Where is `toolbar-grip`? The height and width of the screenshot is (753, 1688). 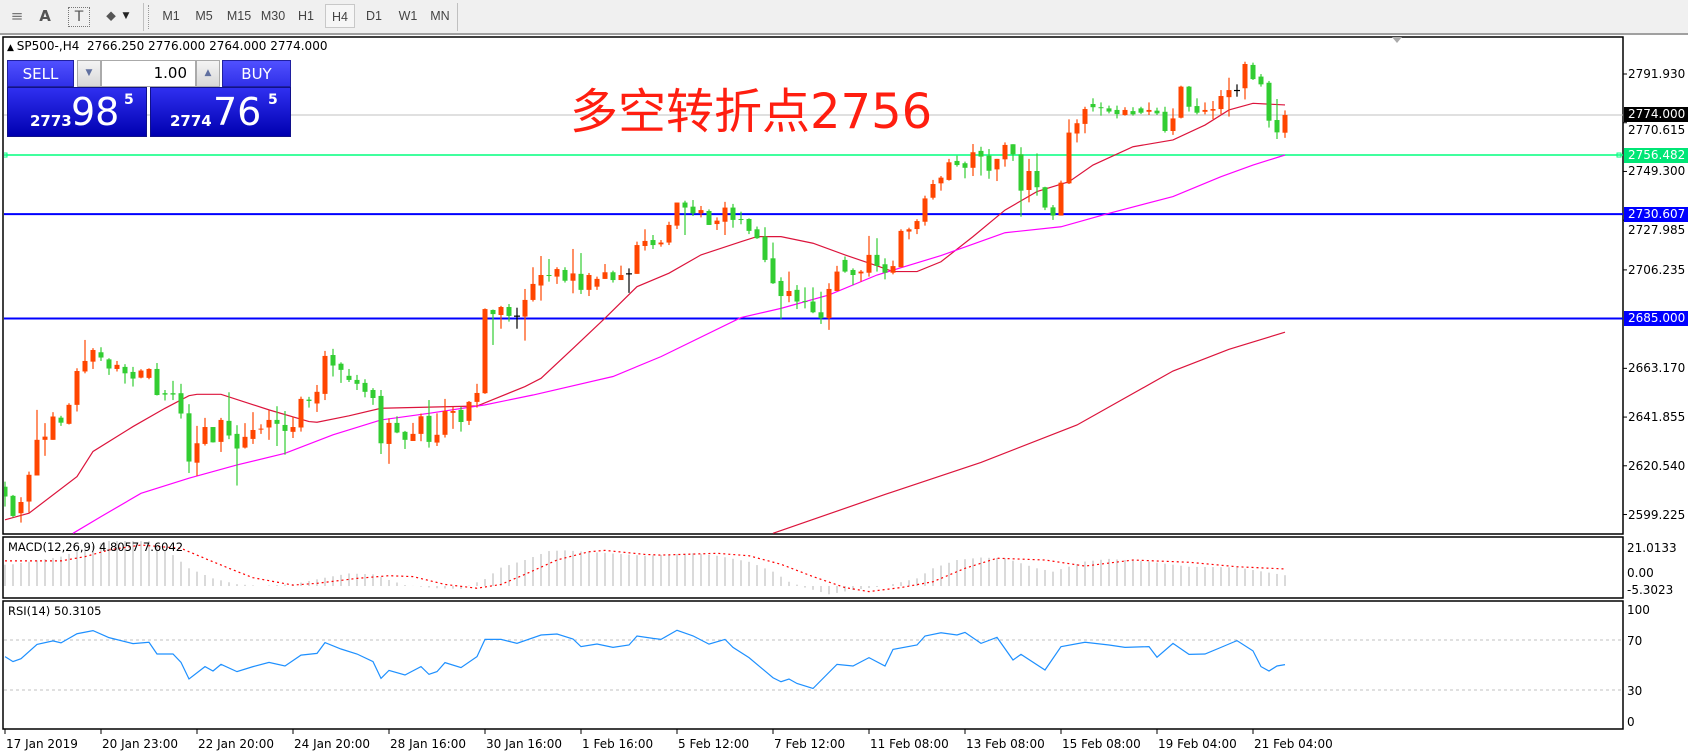 toolbar-grip is located at coordinates (150, 17).